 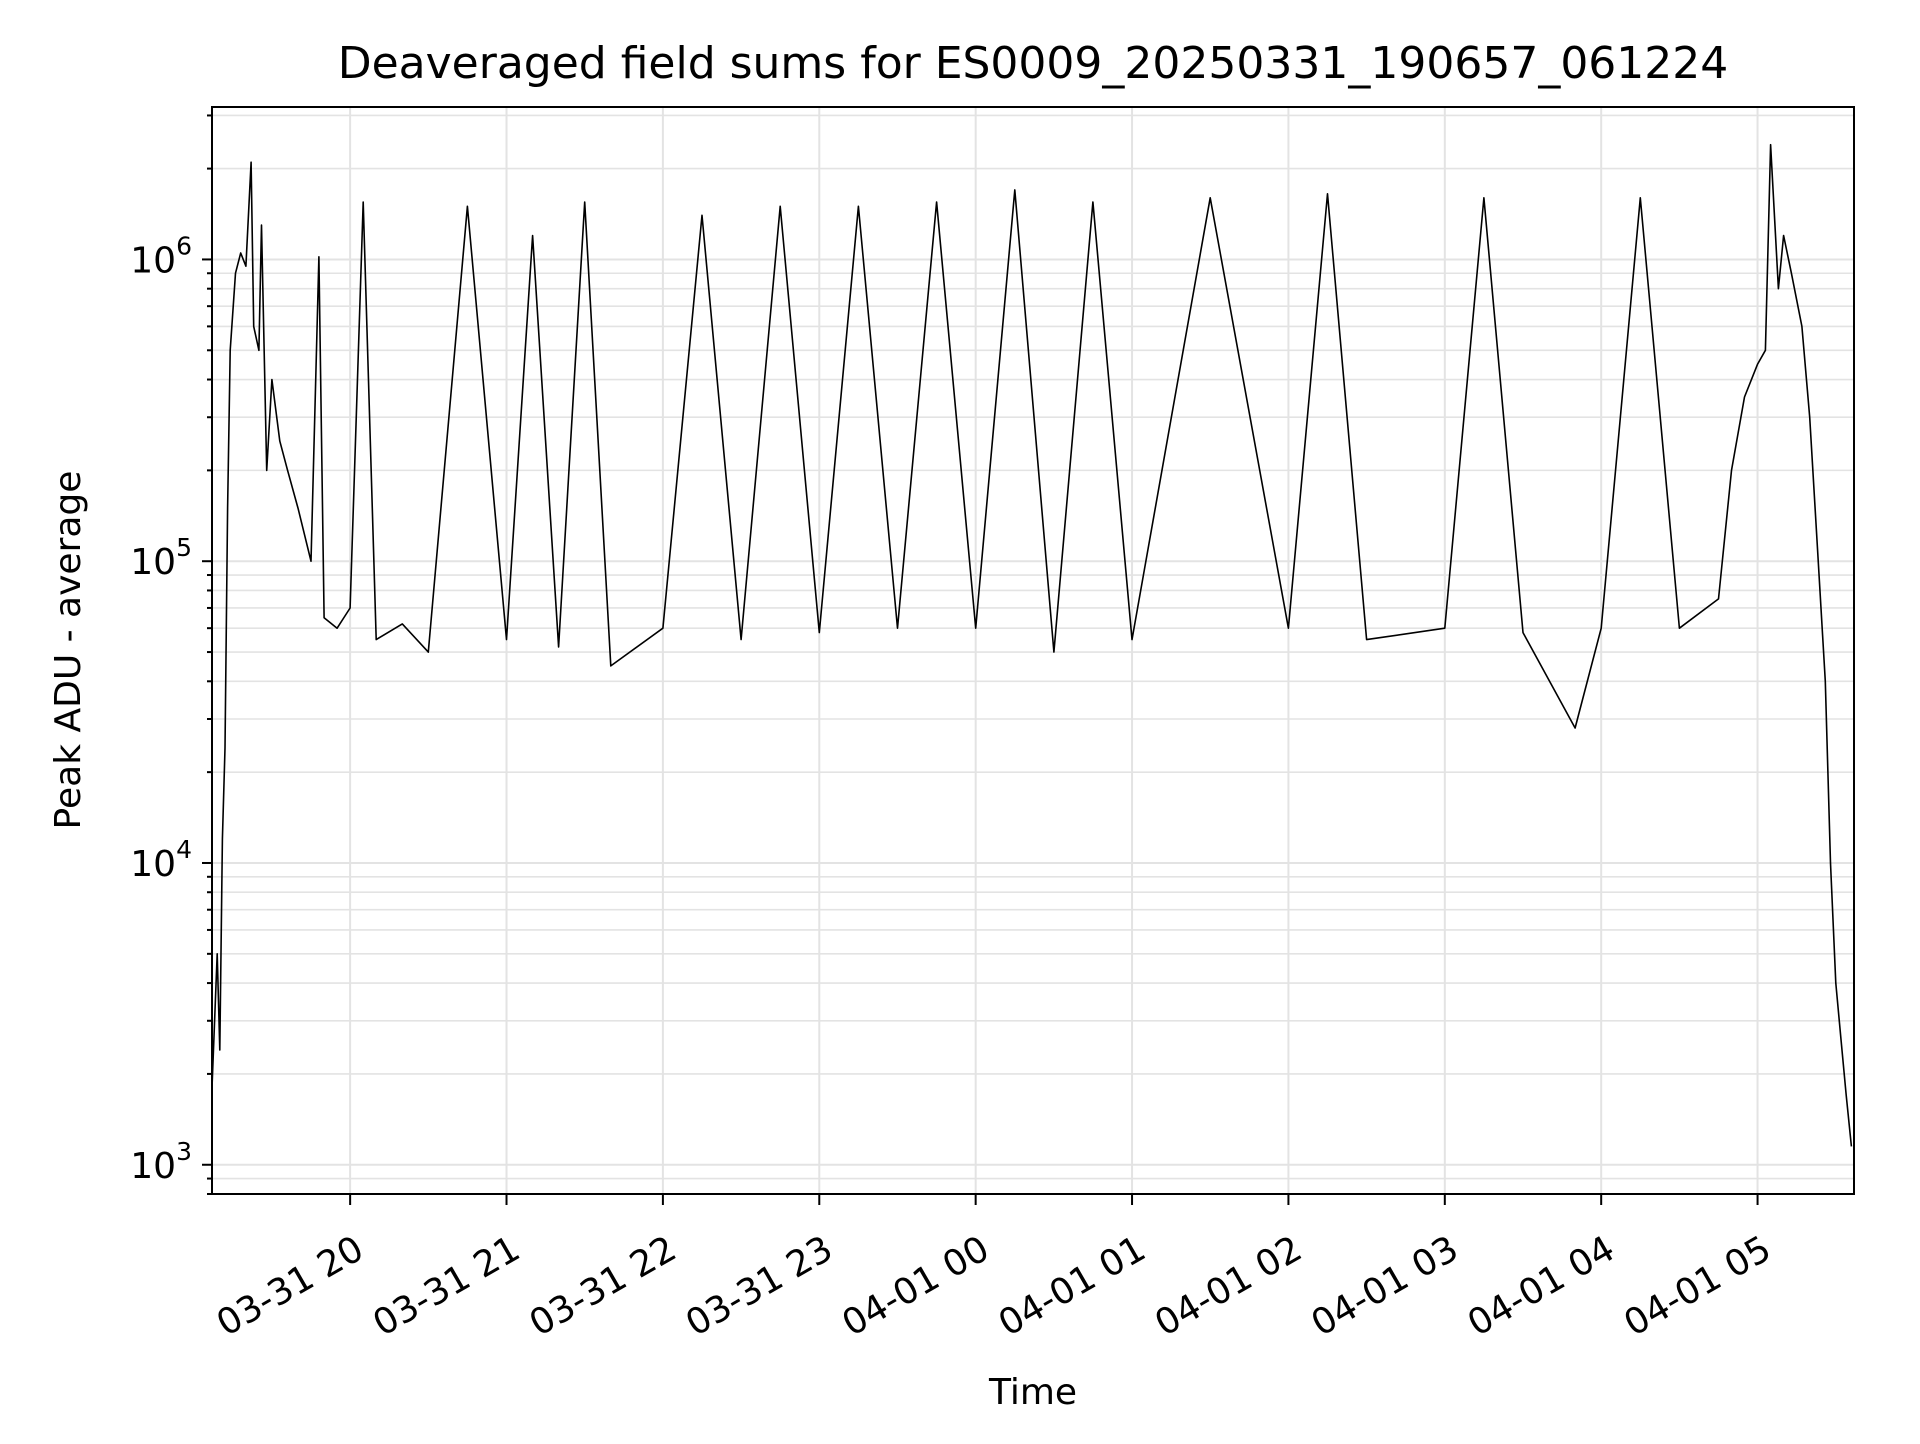 What do you see at coordinates (1541, 1286) in the screenshot?
I see `x-tick-label: 04-01 04` at bounding box center [1541, 1286].